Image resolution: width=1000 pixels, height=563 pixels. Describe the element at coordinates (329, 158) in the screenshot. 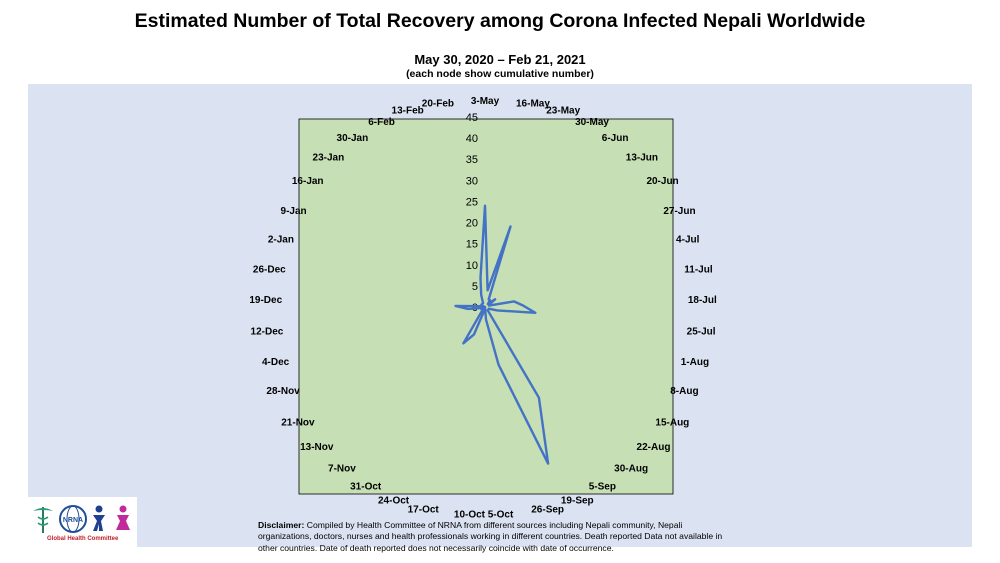

I see `category-label: 23-Jan` at that location.